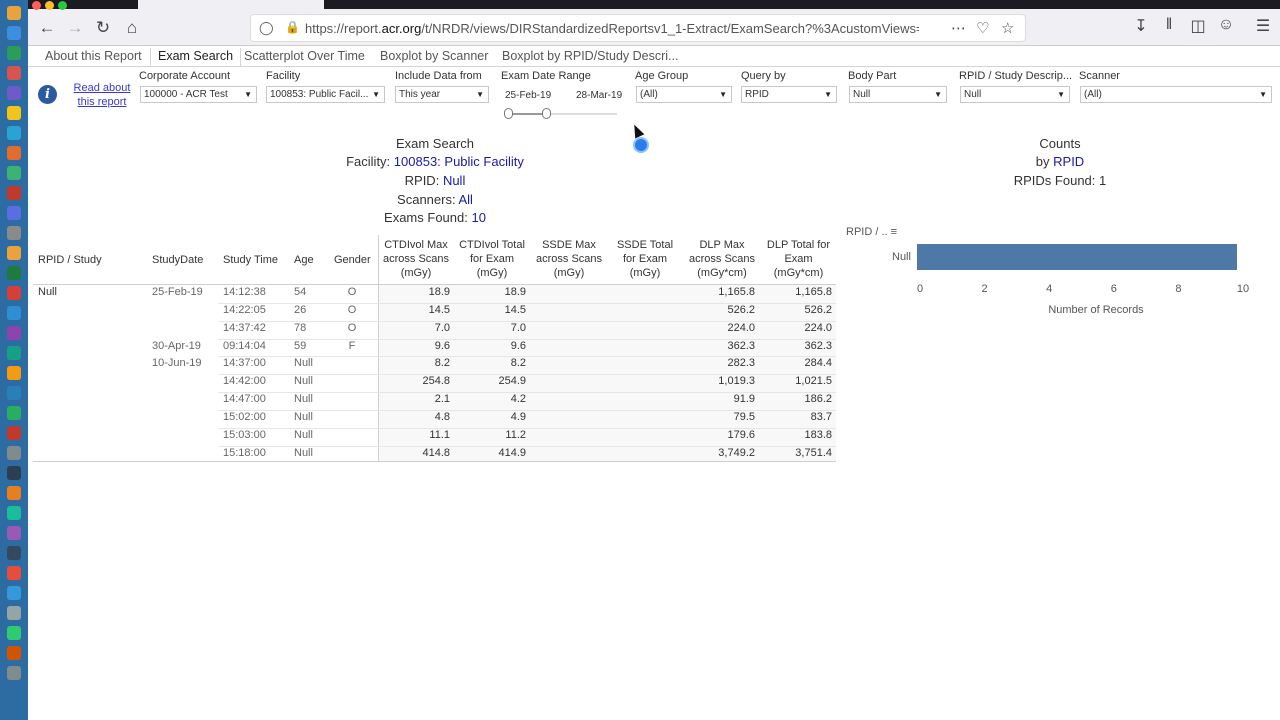 This screenshot has width=1280, height=720. What do you see at coordinates (244, 310) in the screenshot?
I see `study-time-cell: 14:22:05` at bounding box center [244, 310].